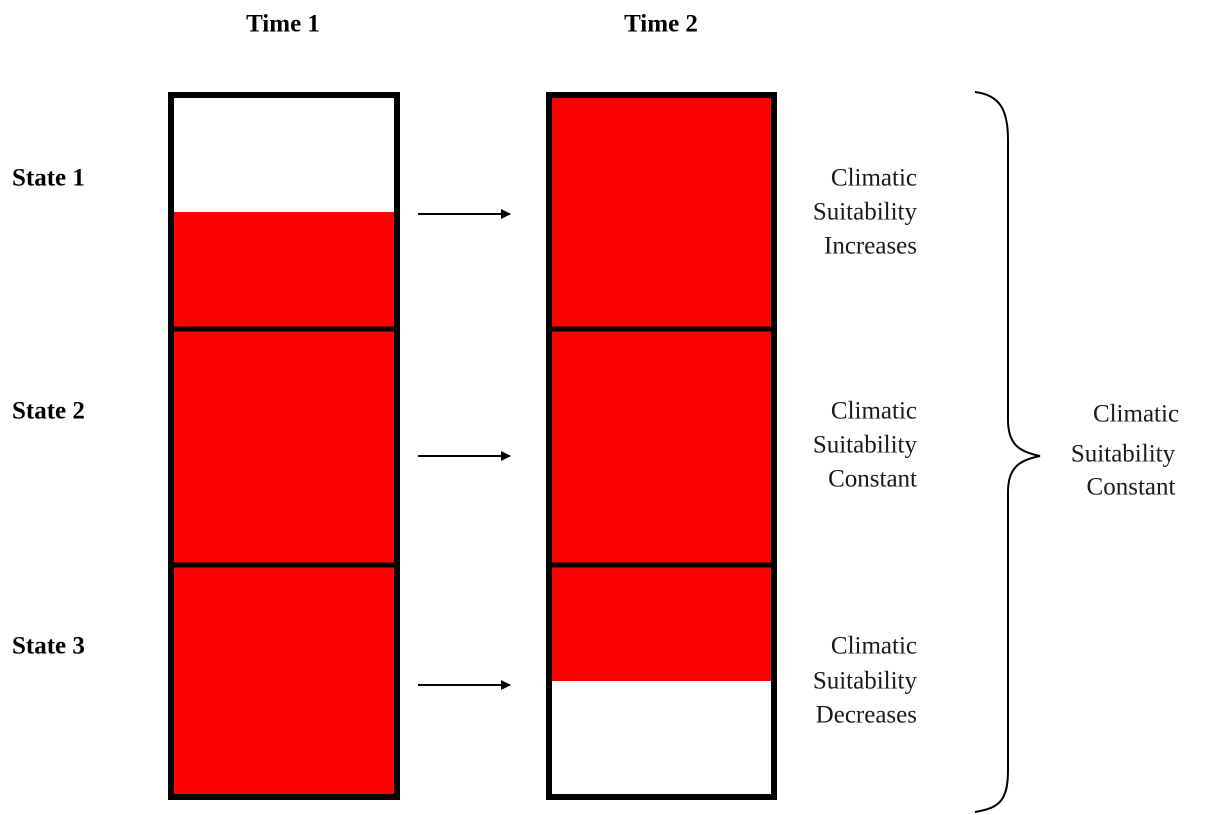 The width and height of the screenshot is (1205, 815). I want to click on description-line: Decreases, so click(866, 715).